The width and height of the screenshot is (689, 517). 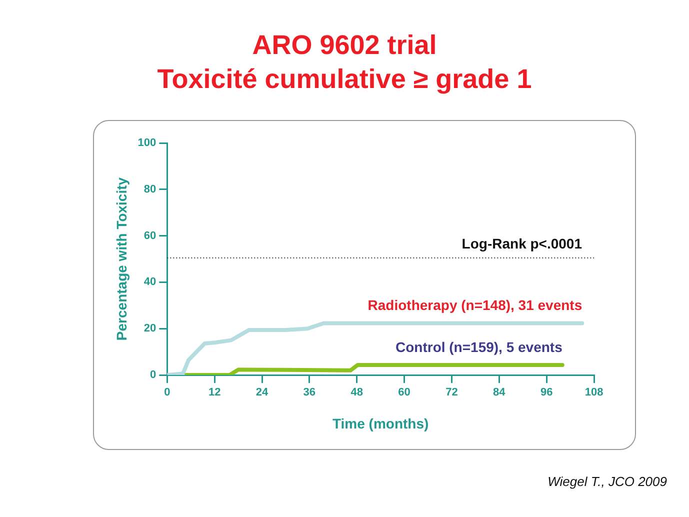 What do you see at coordinates (522, 244) in the screenshot?
I see `ref-line-label: Log-Rank p<.0001` at bounding box center [522, 244].